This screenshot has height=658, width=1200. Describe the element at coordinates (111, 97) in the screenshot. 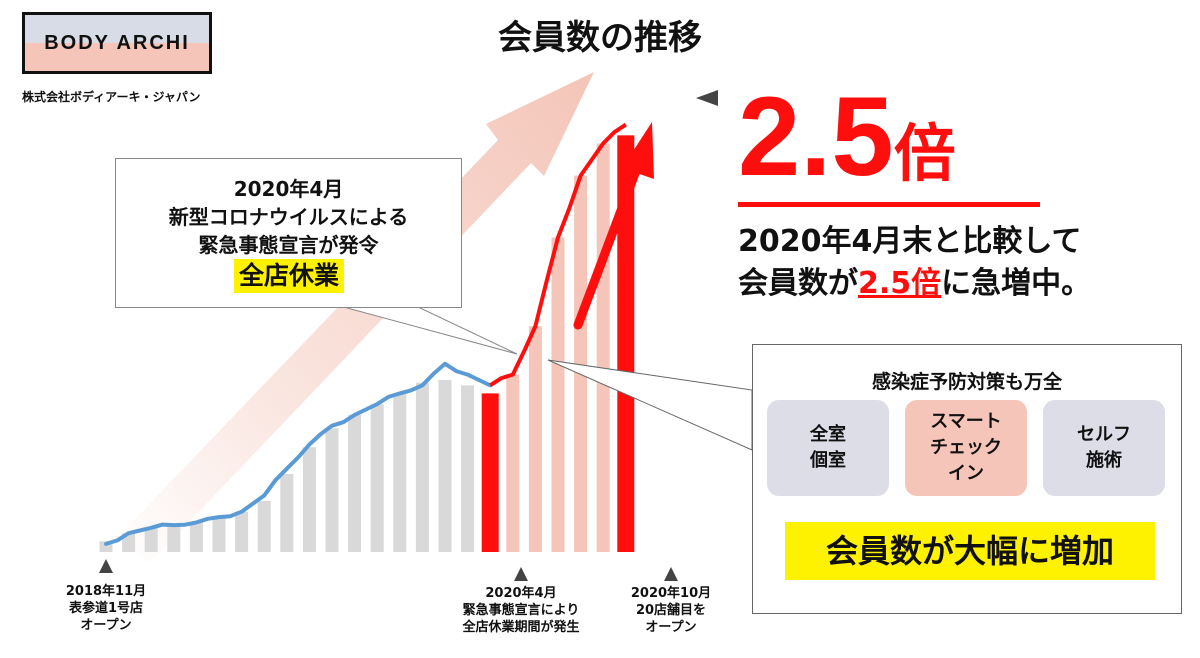

I see `company-name: 株式会社ボディアーキ・ジャパン` at that location.